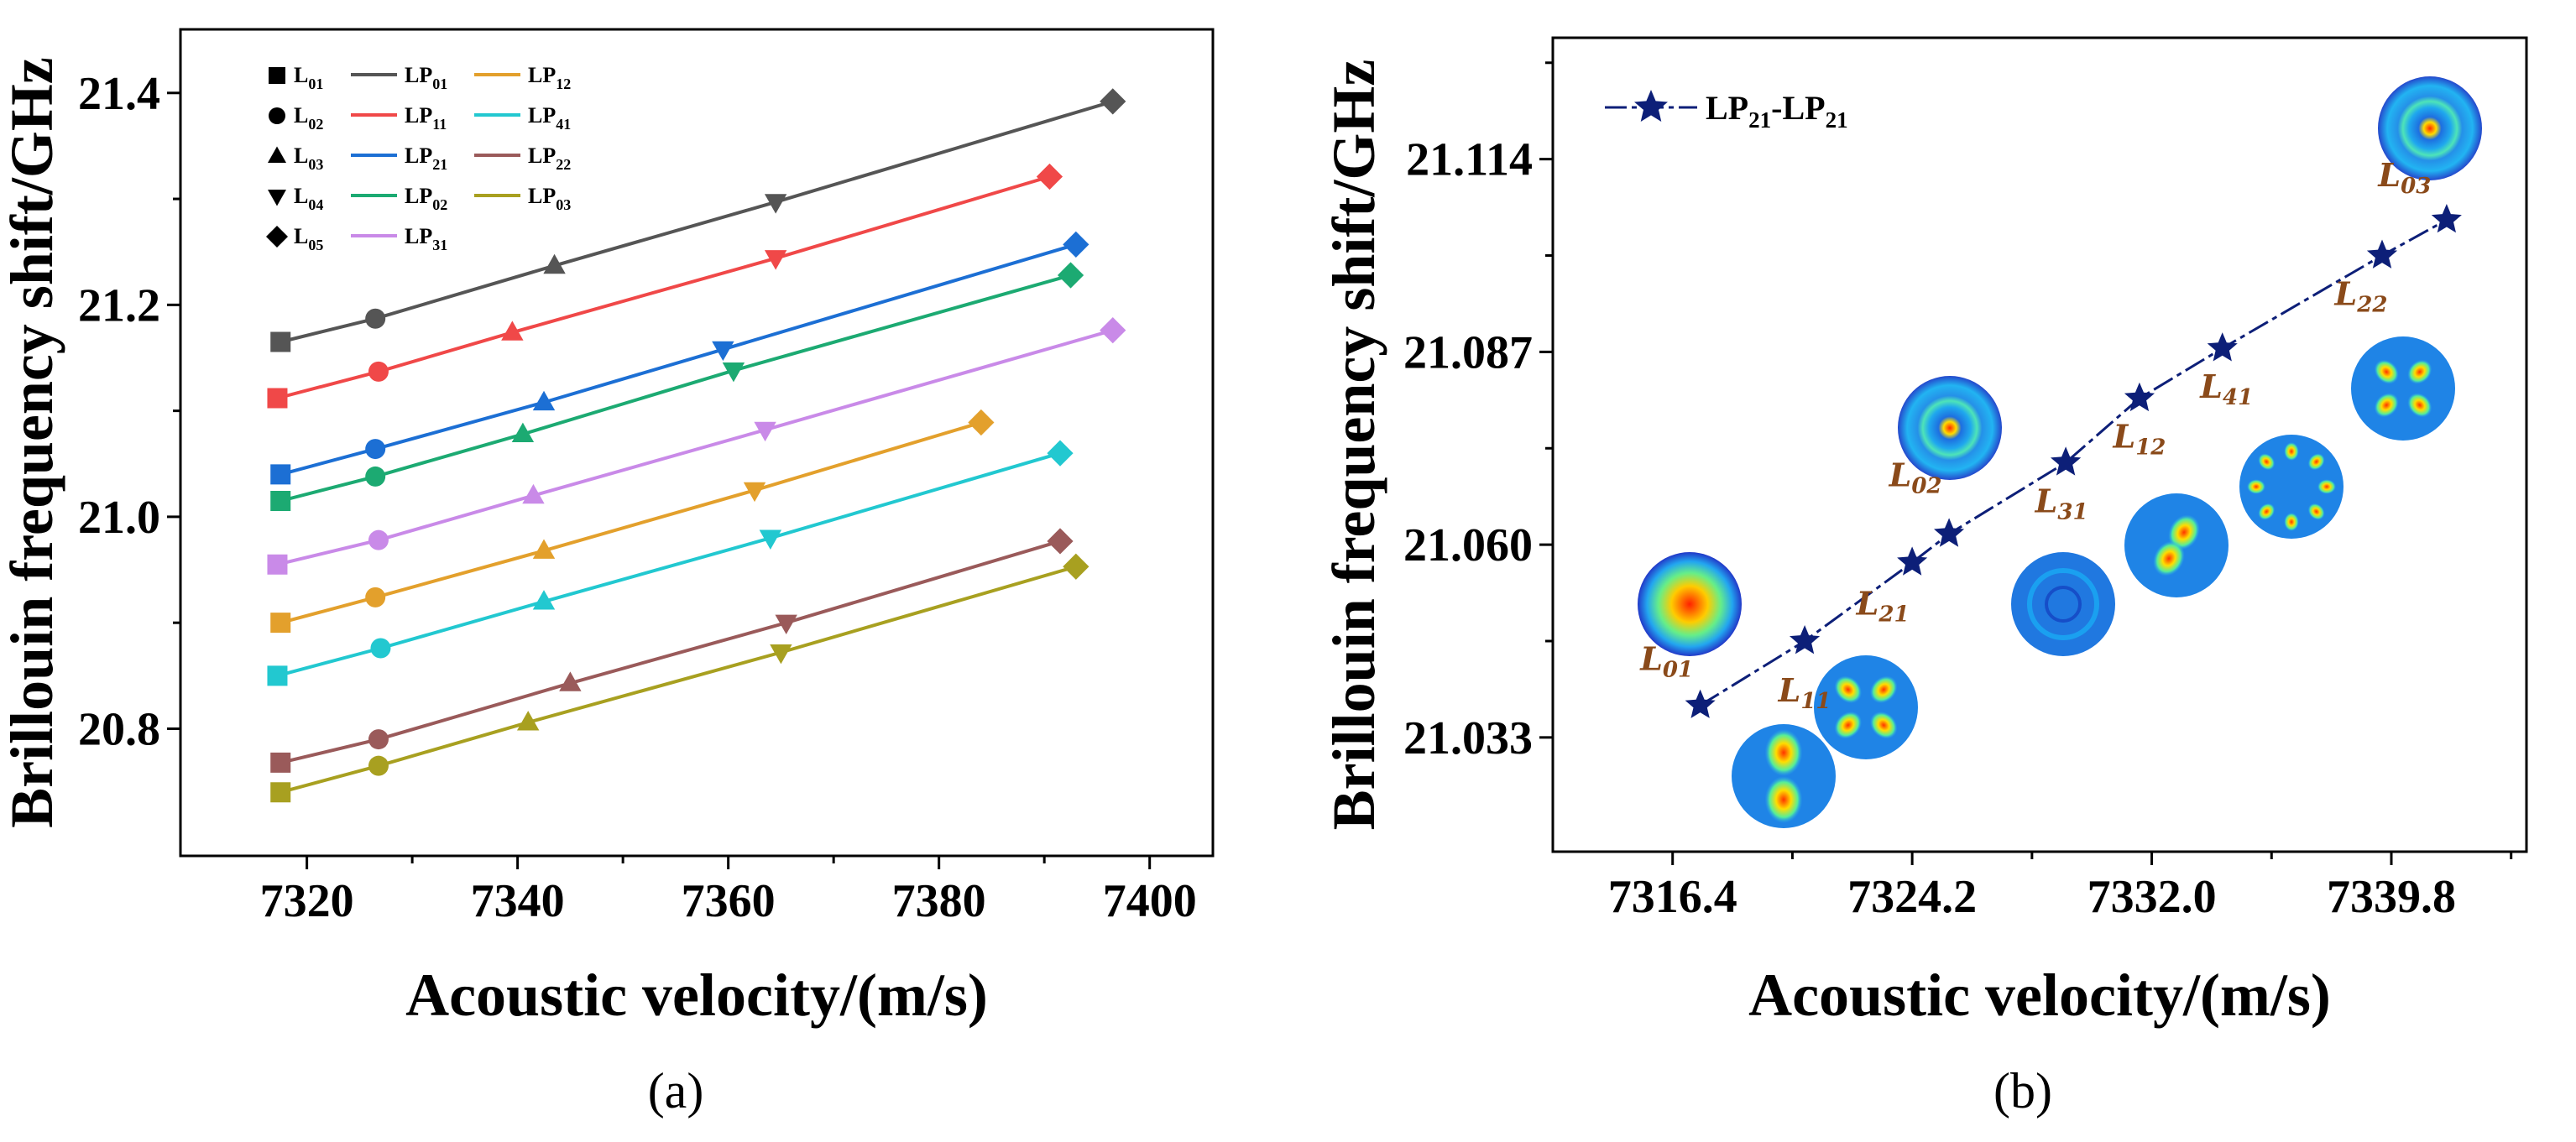 This screenshot has height=1142, width=2576. Describe the element at coordinates (308, 118) in the screenshot. I see `legend-marker-label: L02` at that location.